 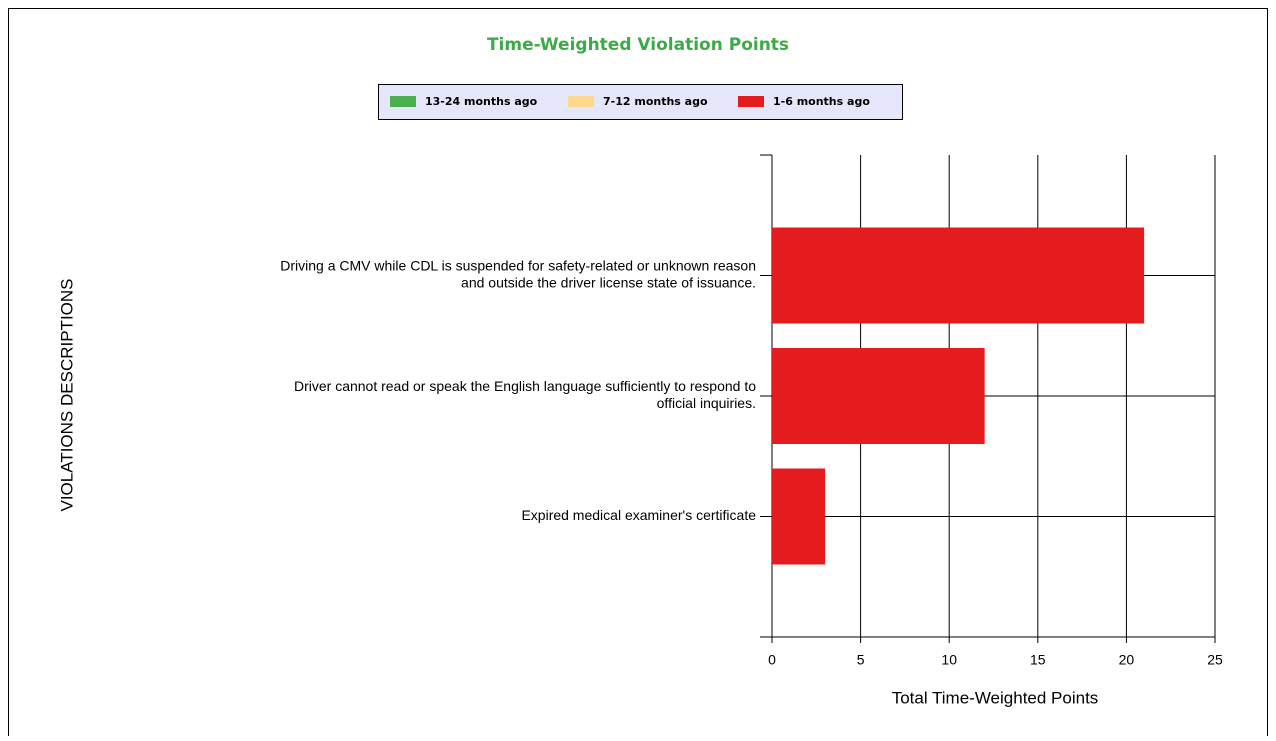 I want to click on legend-label: 1-6 months ago, so click(x=821, y=101).